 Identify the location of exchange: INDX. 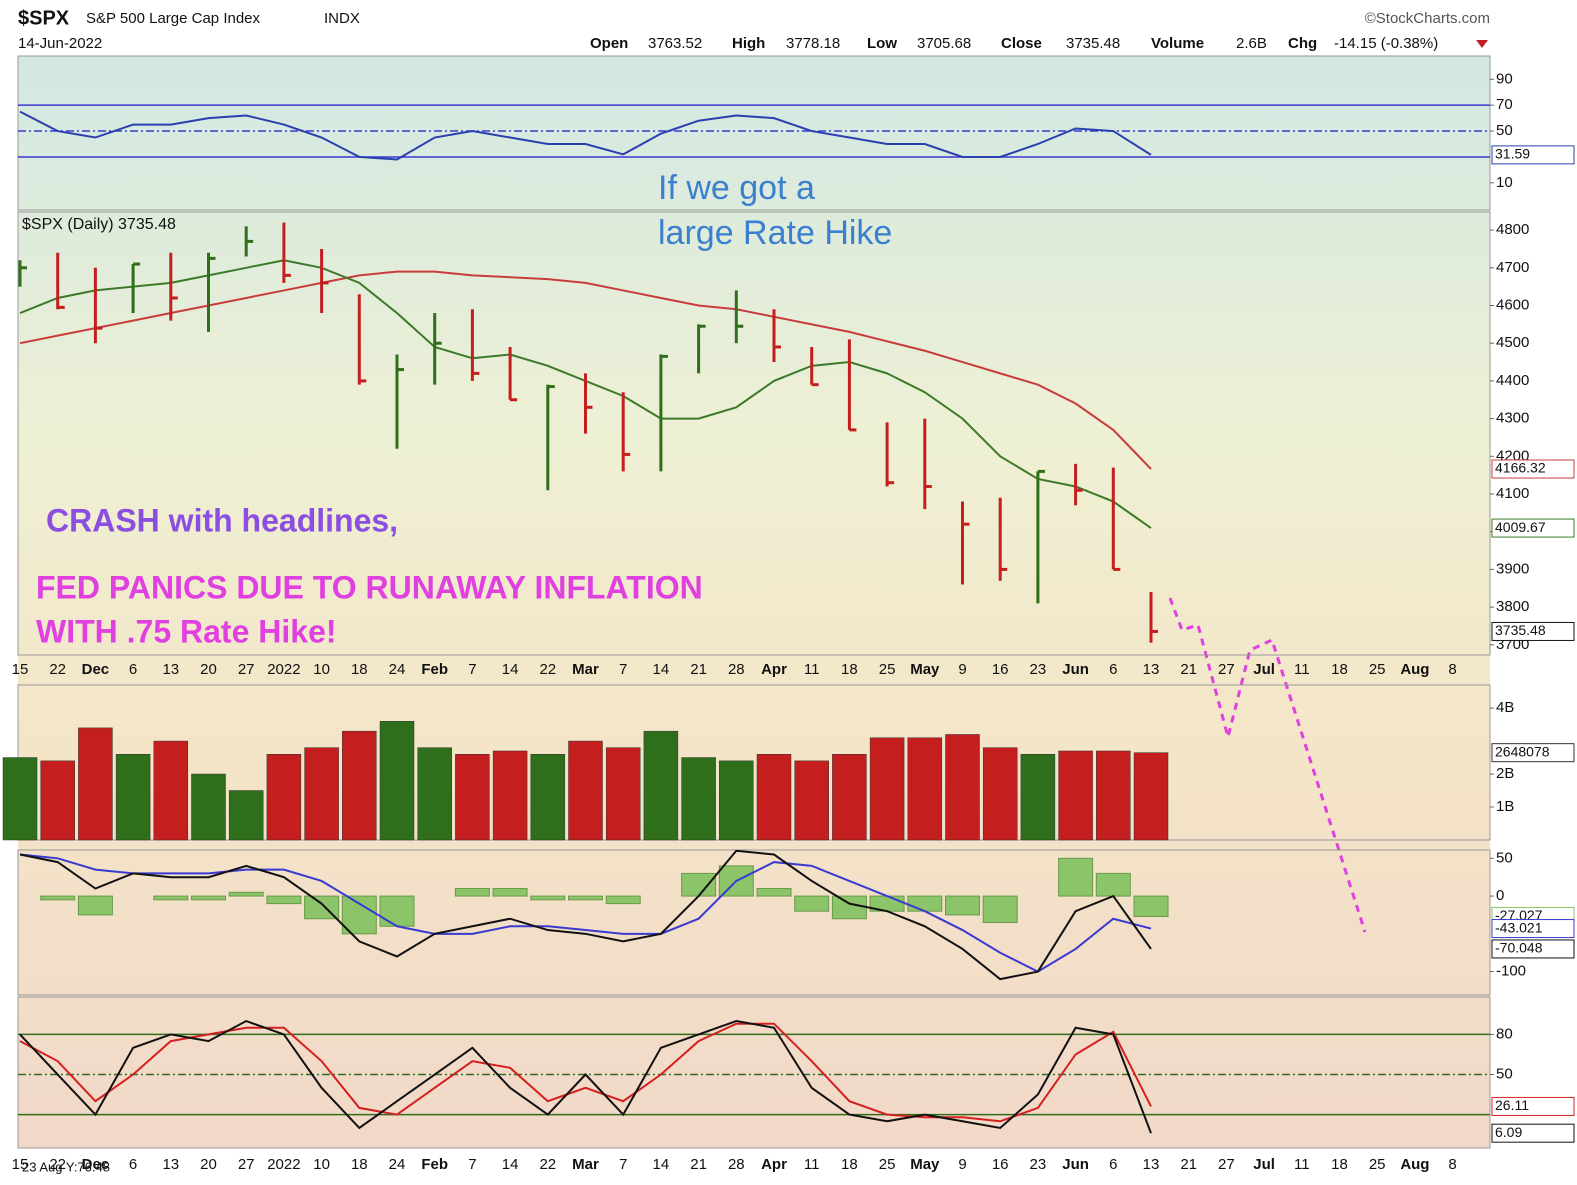
(342, 18).